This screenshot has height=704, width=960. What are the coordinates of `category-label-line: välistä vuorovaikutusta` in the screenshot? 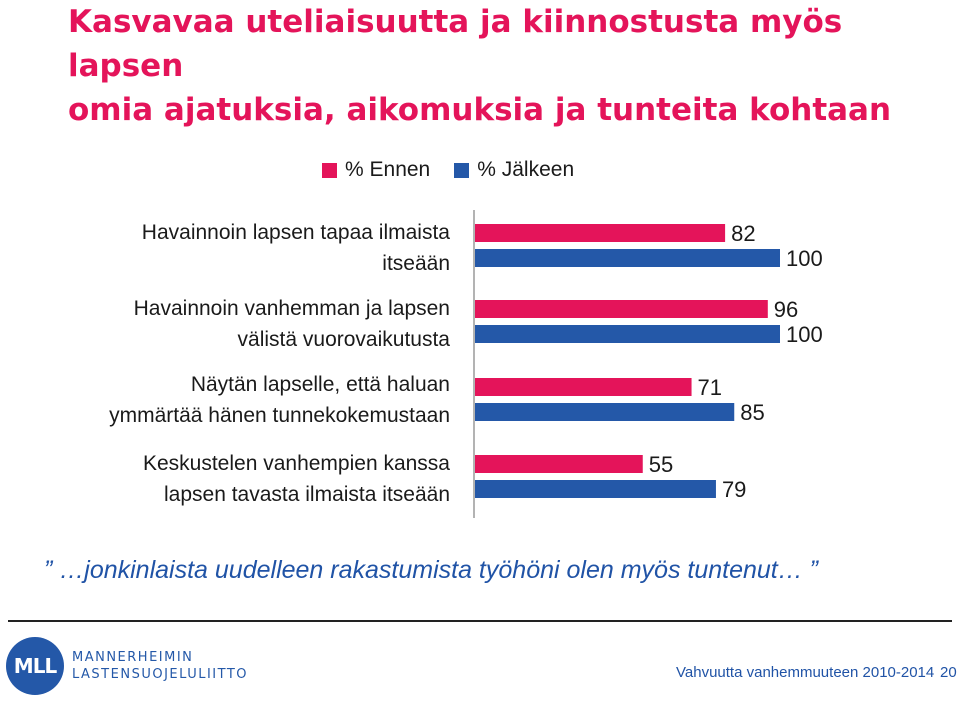 It's located at (343, 339).